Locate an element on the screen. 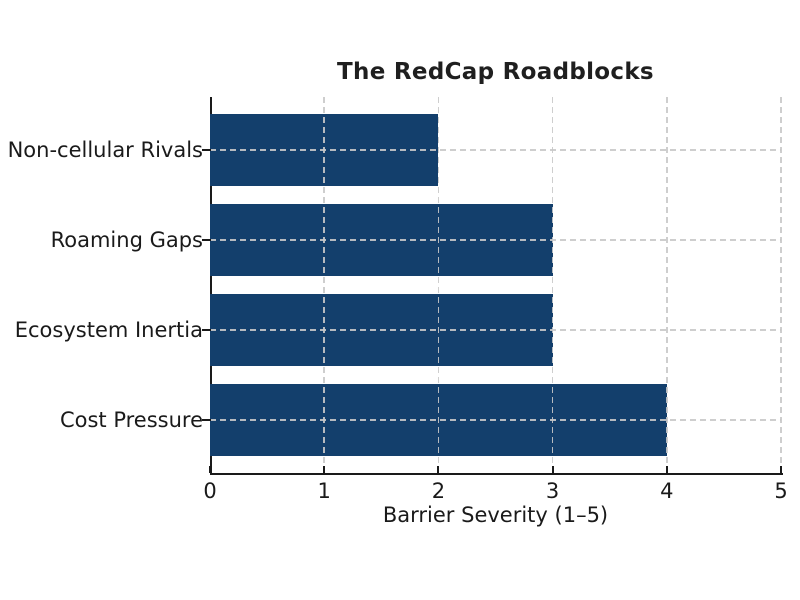 This screenshot has height=600, width=800. x-axis-label: Barrier Severity (1–5) is located at coordinates (495, 515).